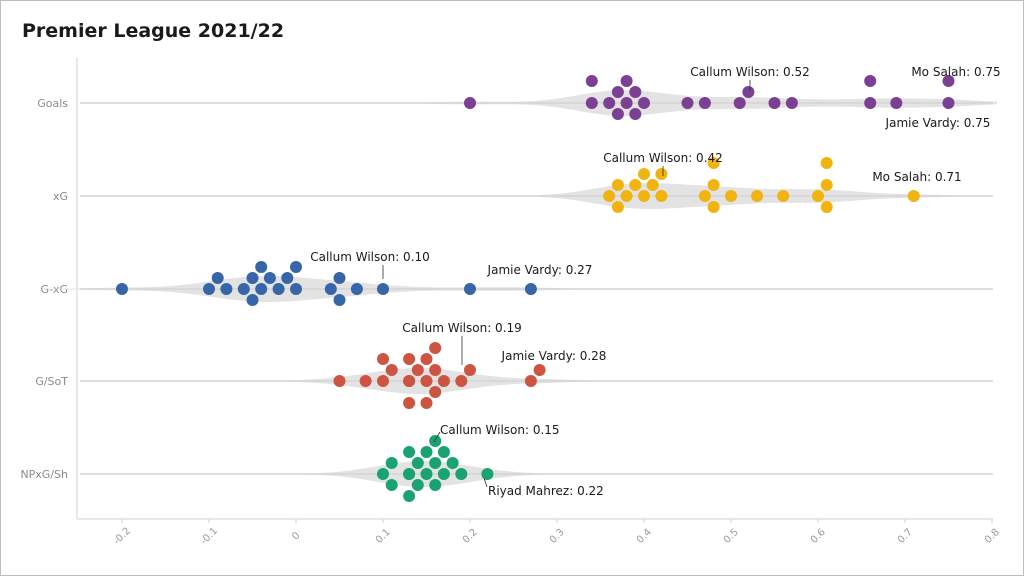  What do you see at coordinates (52, 103) in the screenshot?
I see `category-label: Goals` at bounding box center [52, 103].